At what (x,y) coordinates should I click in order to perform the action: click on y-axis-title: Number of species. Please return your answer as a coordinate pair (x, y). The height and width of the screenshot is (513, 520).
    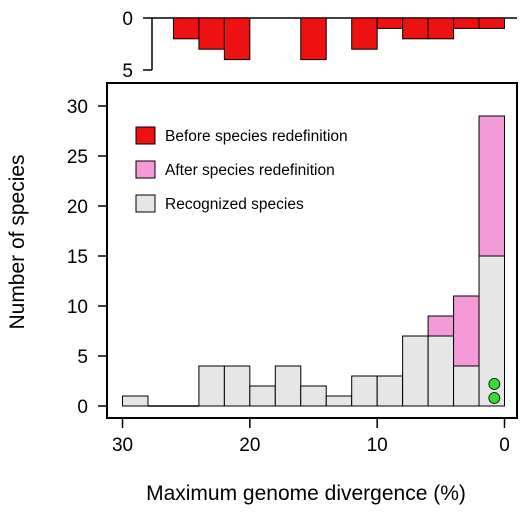
    Looking at the image, I should click on (17, 241).